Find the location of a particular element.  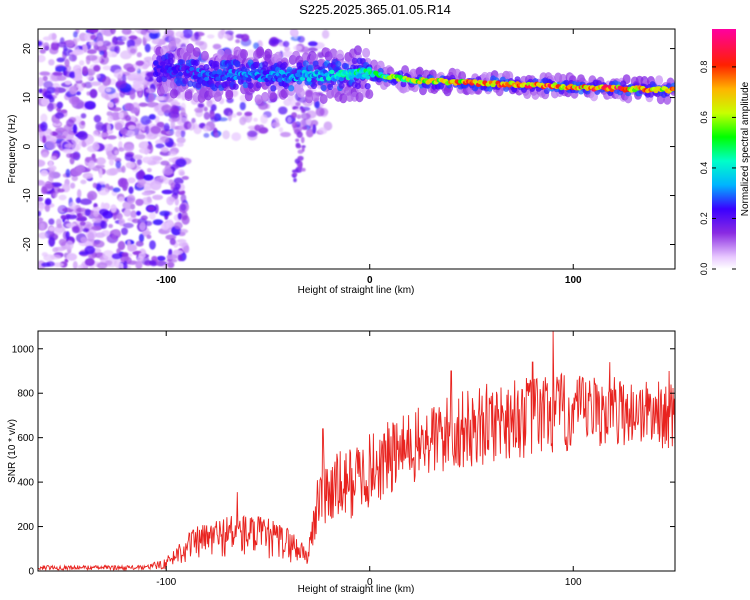

y-tick-label: 0 is located at coordinates (27, 146).